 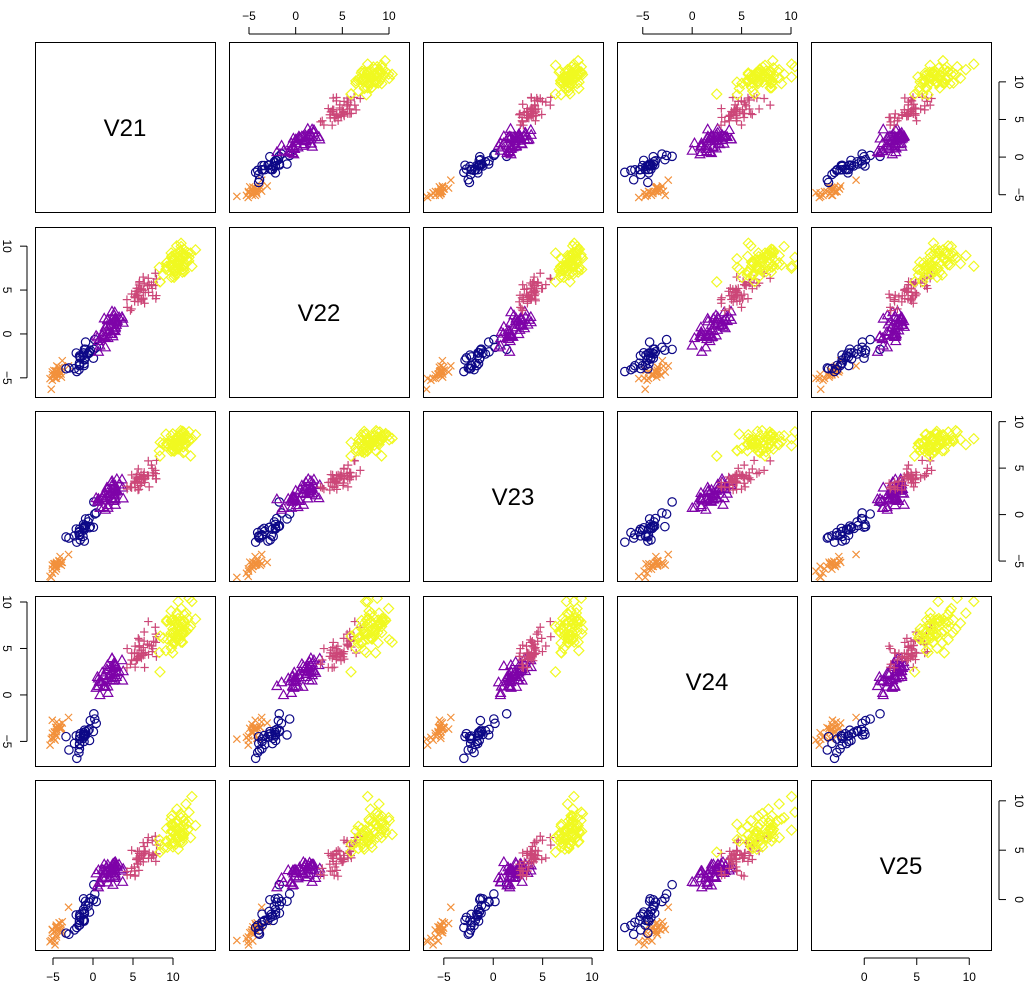 What do you see at coordinates (295, 16) in the screenshot?
I see `tick-label: 0` at bounding box center [295, 16].